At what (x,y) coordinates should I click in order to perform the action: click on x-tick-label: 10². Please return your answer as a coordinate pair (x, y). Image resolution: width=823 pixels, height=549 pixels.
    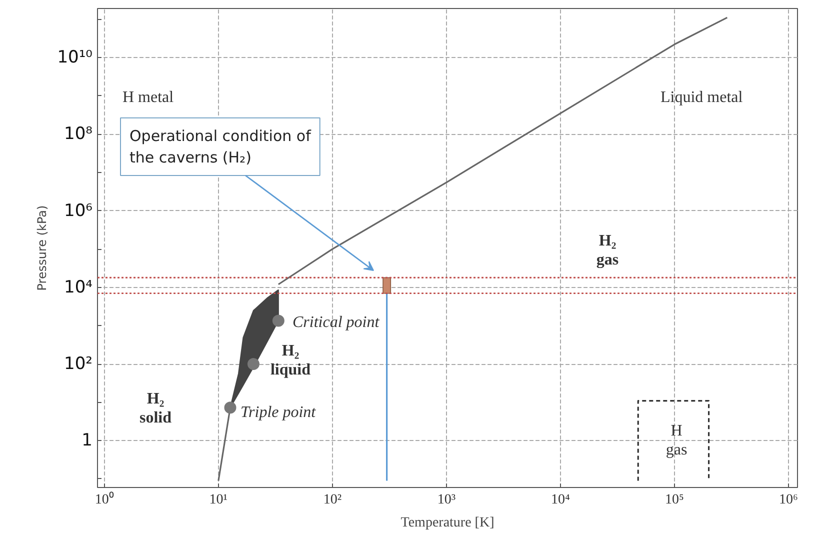
    Looking at the image, I should click on (332, 500).